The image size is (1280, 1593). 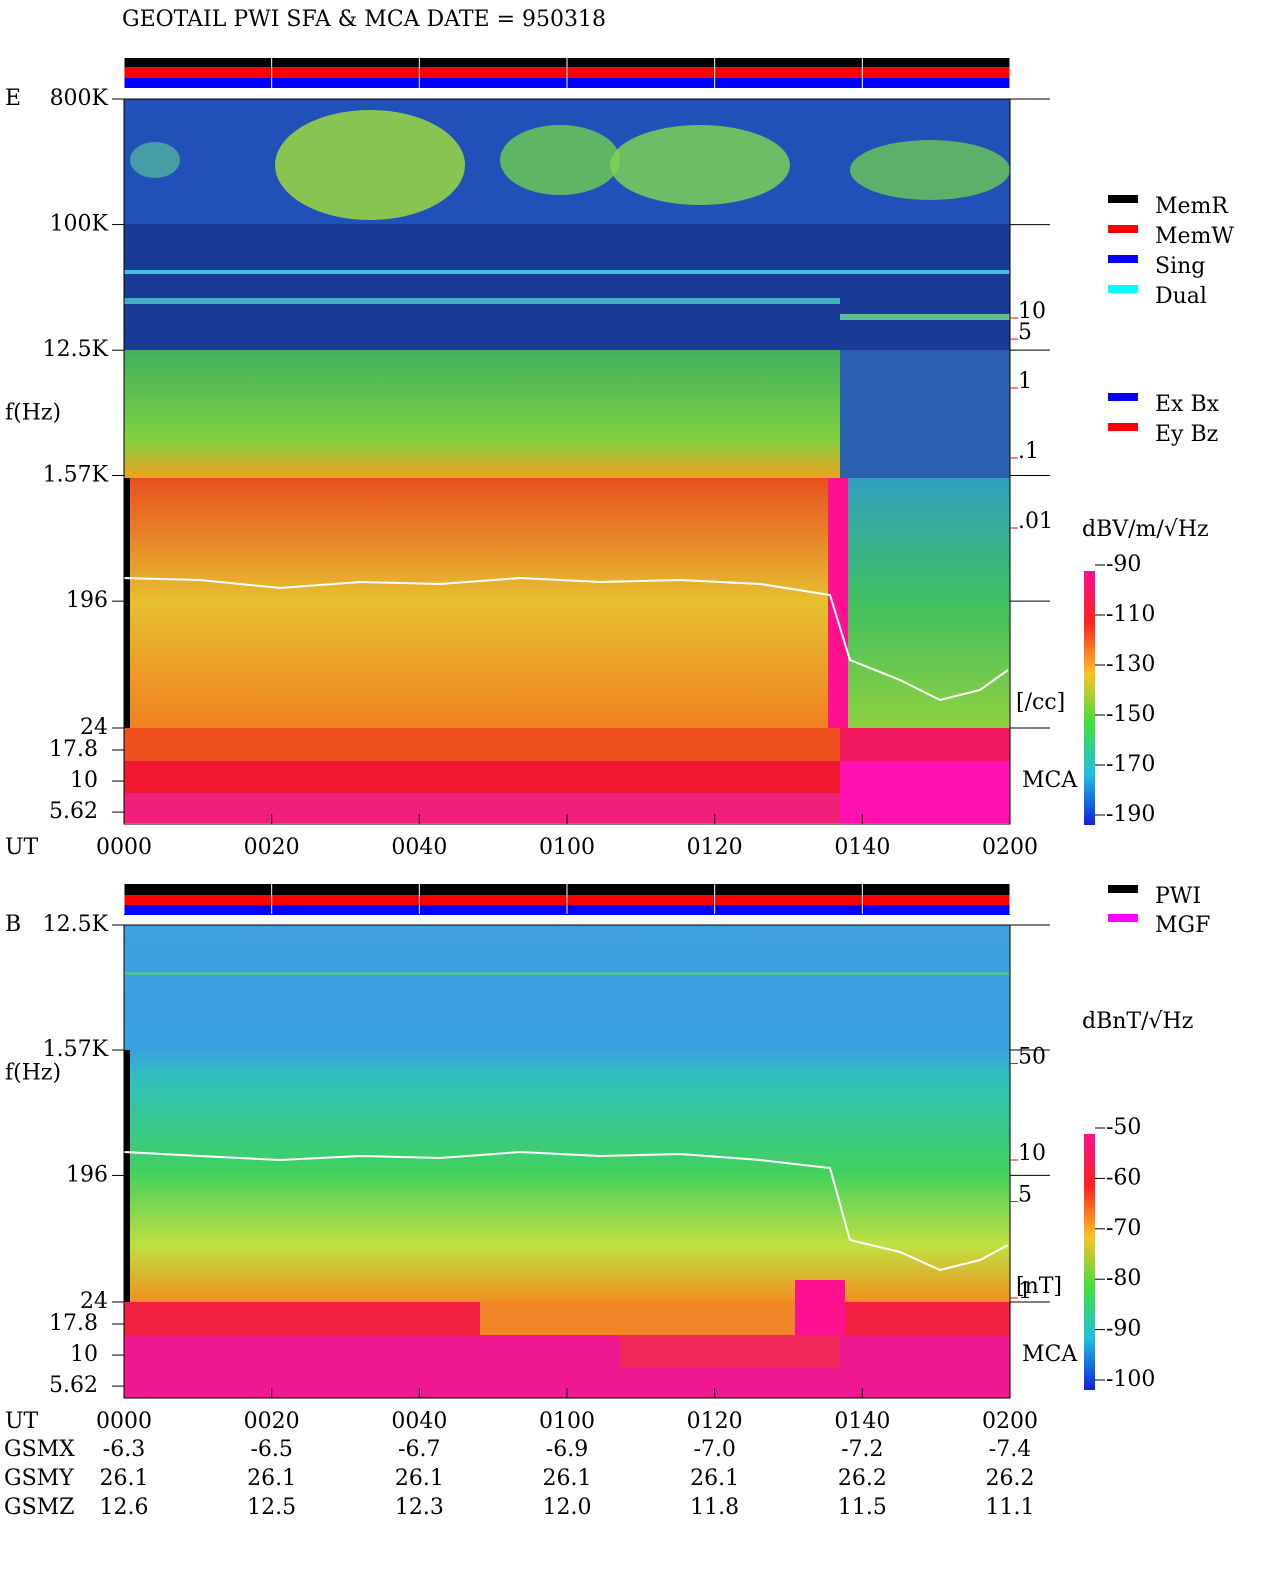 I want to click on colorbar-tick-label: -70, so click(x=1123, y=1228).